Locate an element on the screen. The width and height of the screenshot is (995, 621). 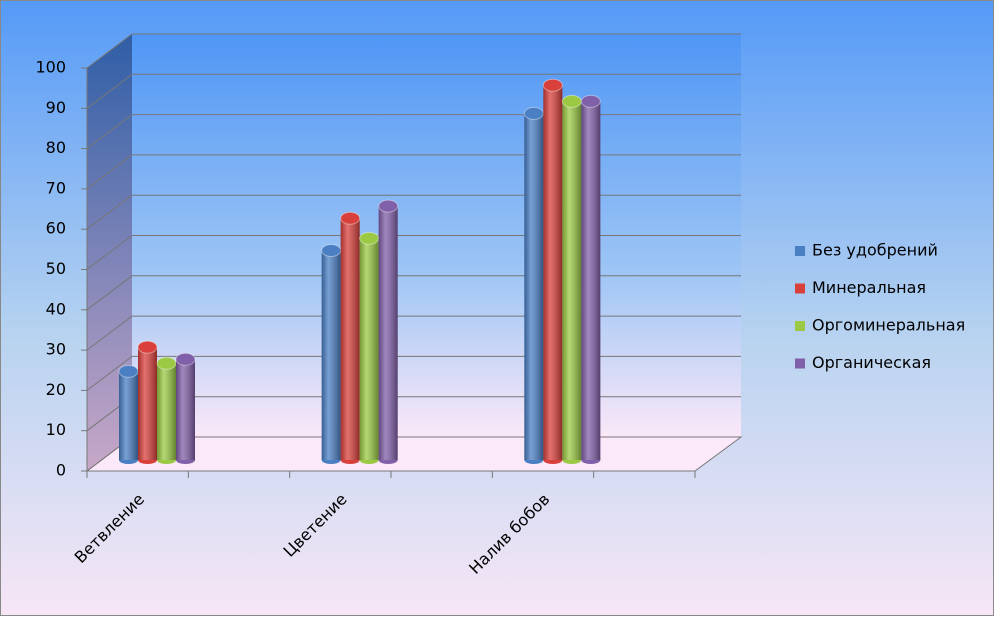
y-tick-label: 0 is located at coordinates (61, 470).